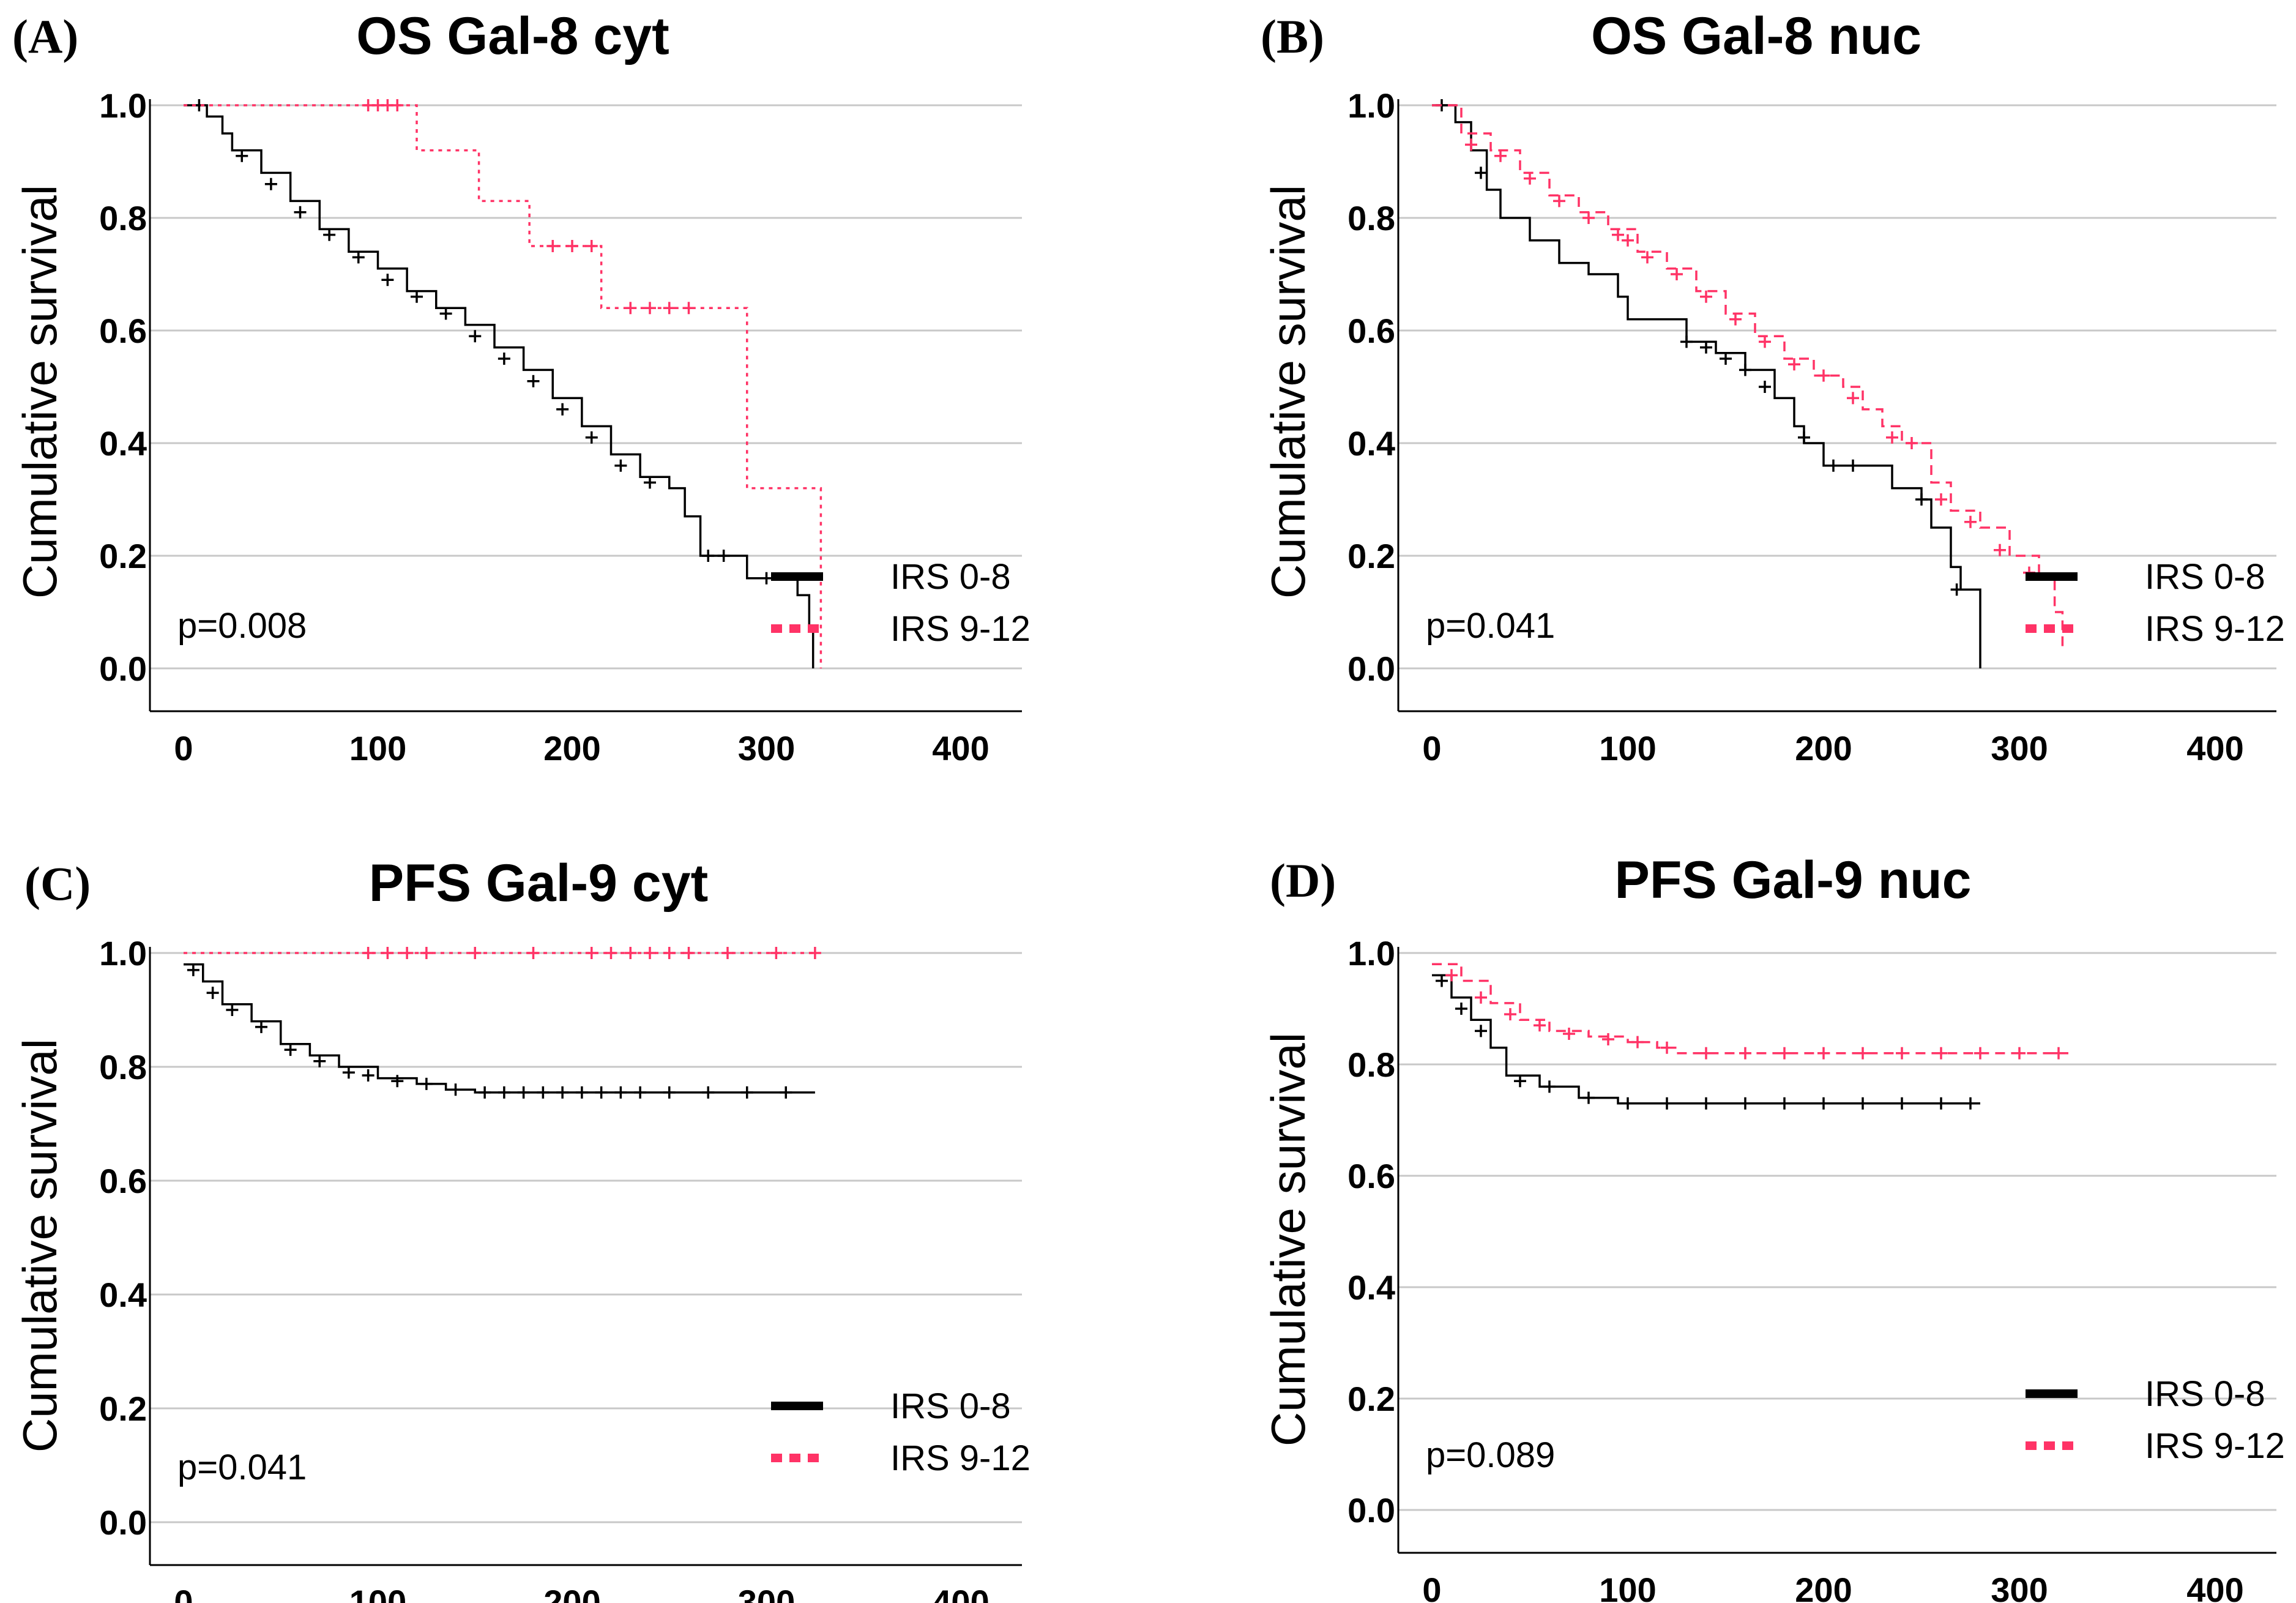 The width and height of the screenshot is (2296, 1603). I want to click on x-tick-label: 400, so click(960, 748).